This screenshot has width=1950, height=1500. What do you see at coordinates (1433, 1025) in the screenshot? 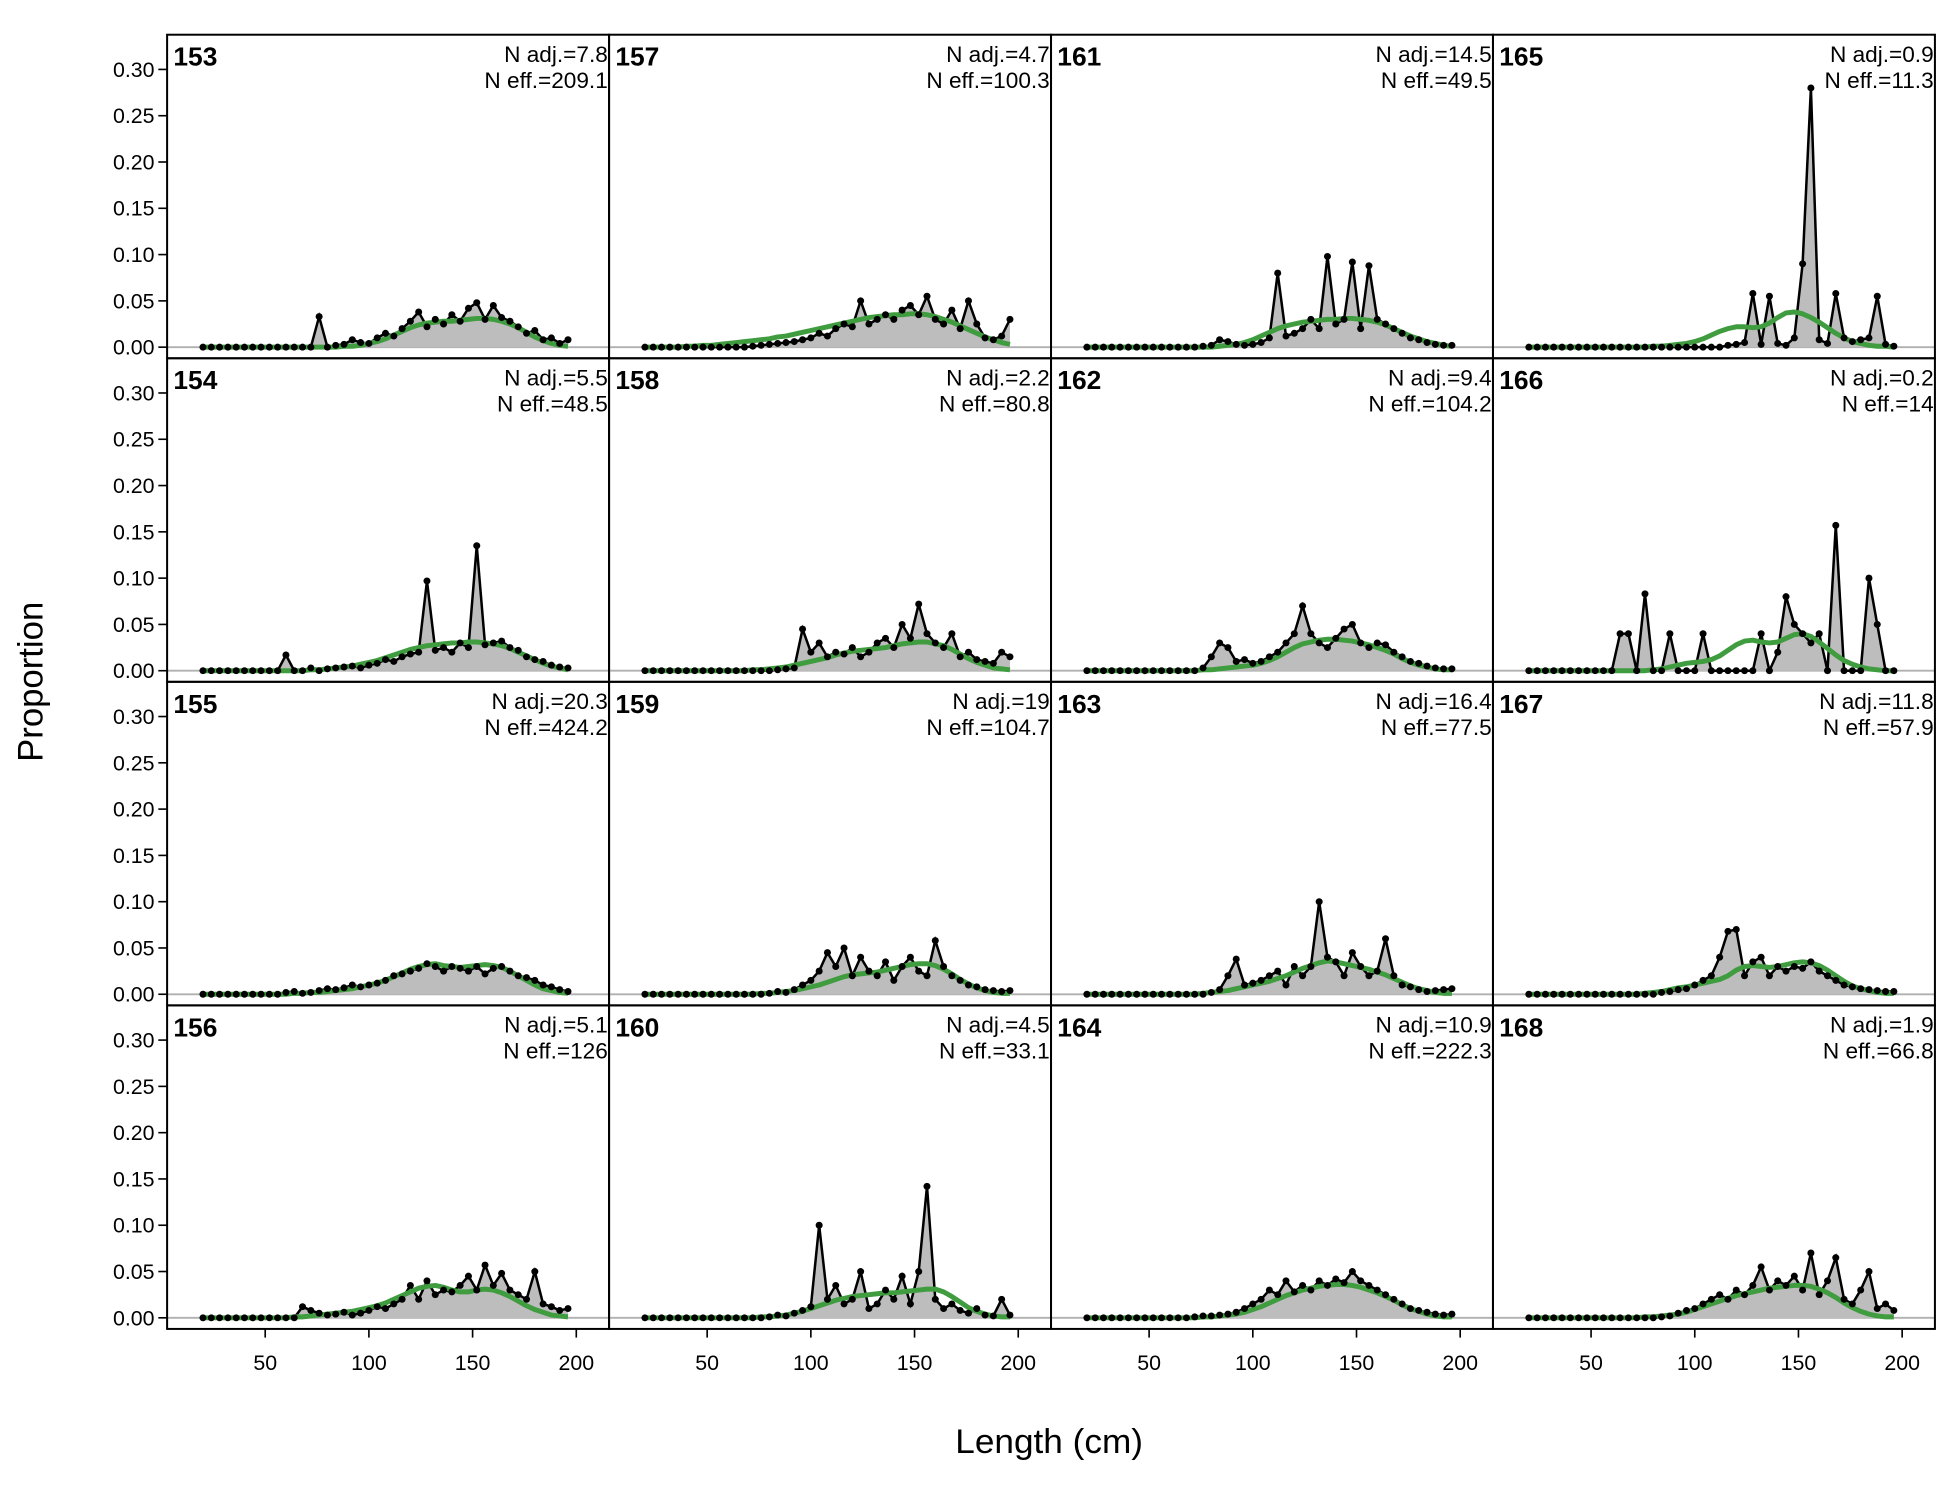
I see `n-adj-label: N adj.=10.9` at bounding box center [1433, 1025].